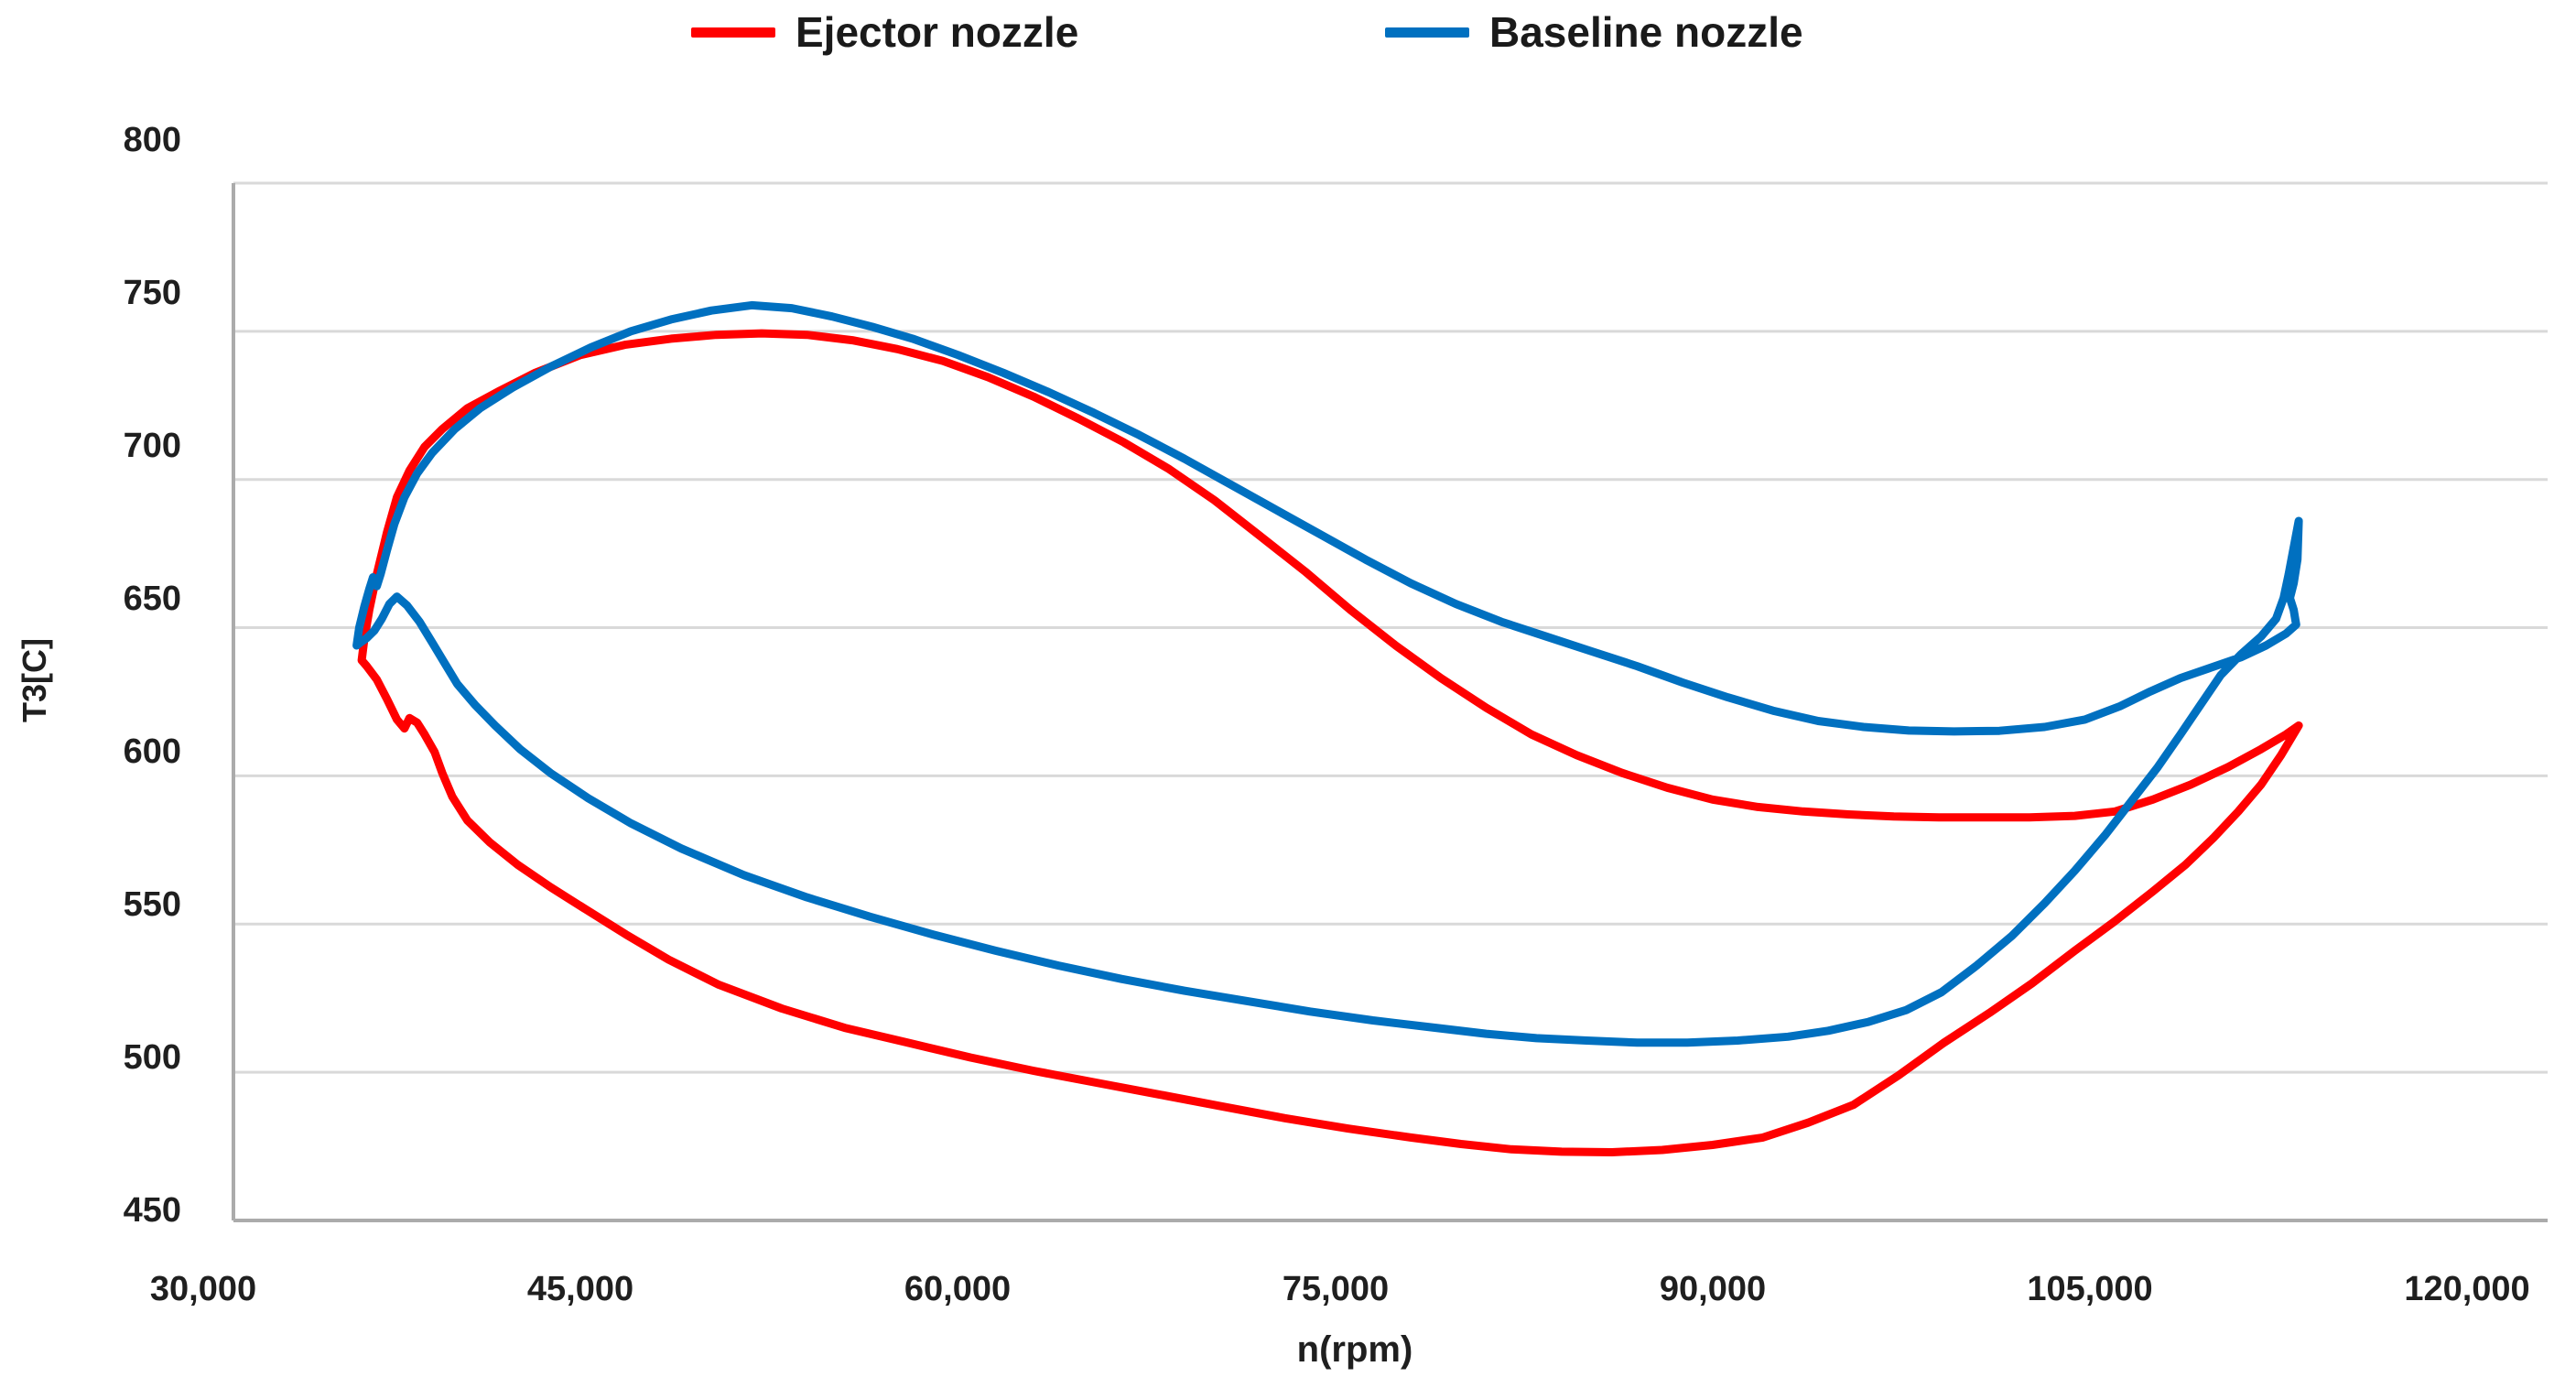  Describe the element at coordinates (152, 446) in the screenshot. I see `y-tick-700: 700` at that location.